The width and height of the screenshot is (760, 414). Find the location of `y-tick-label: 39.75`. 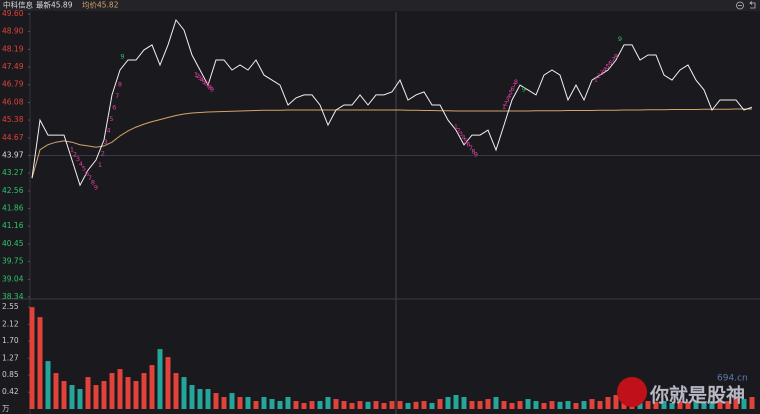

y-tick-label: 39.75 is located at coordinates (13, 261).